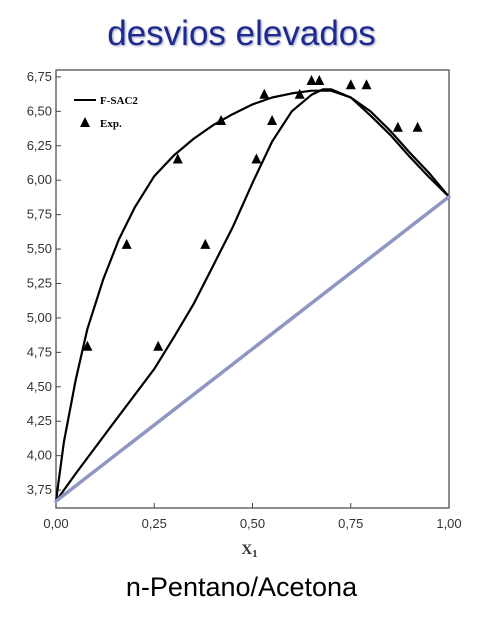  I want to click on x-tick-label: 0,75, so click(350, 523).